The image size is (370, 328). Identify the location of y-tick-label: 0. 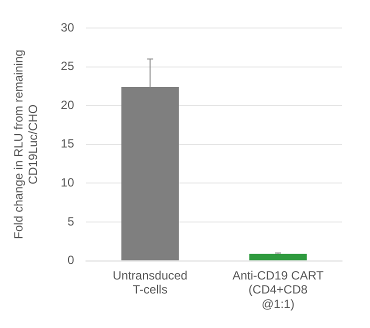
(70, 260).